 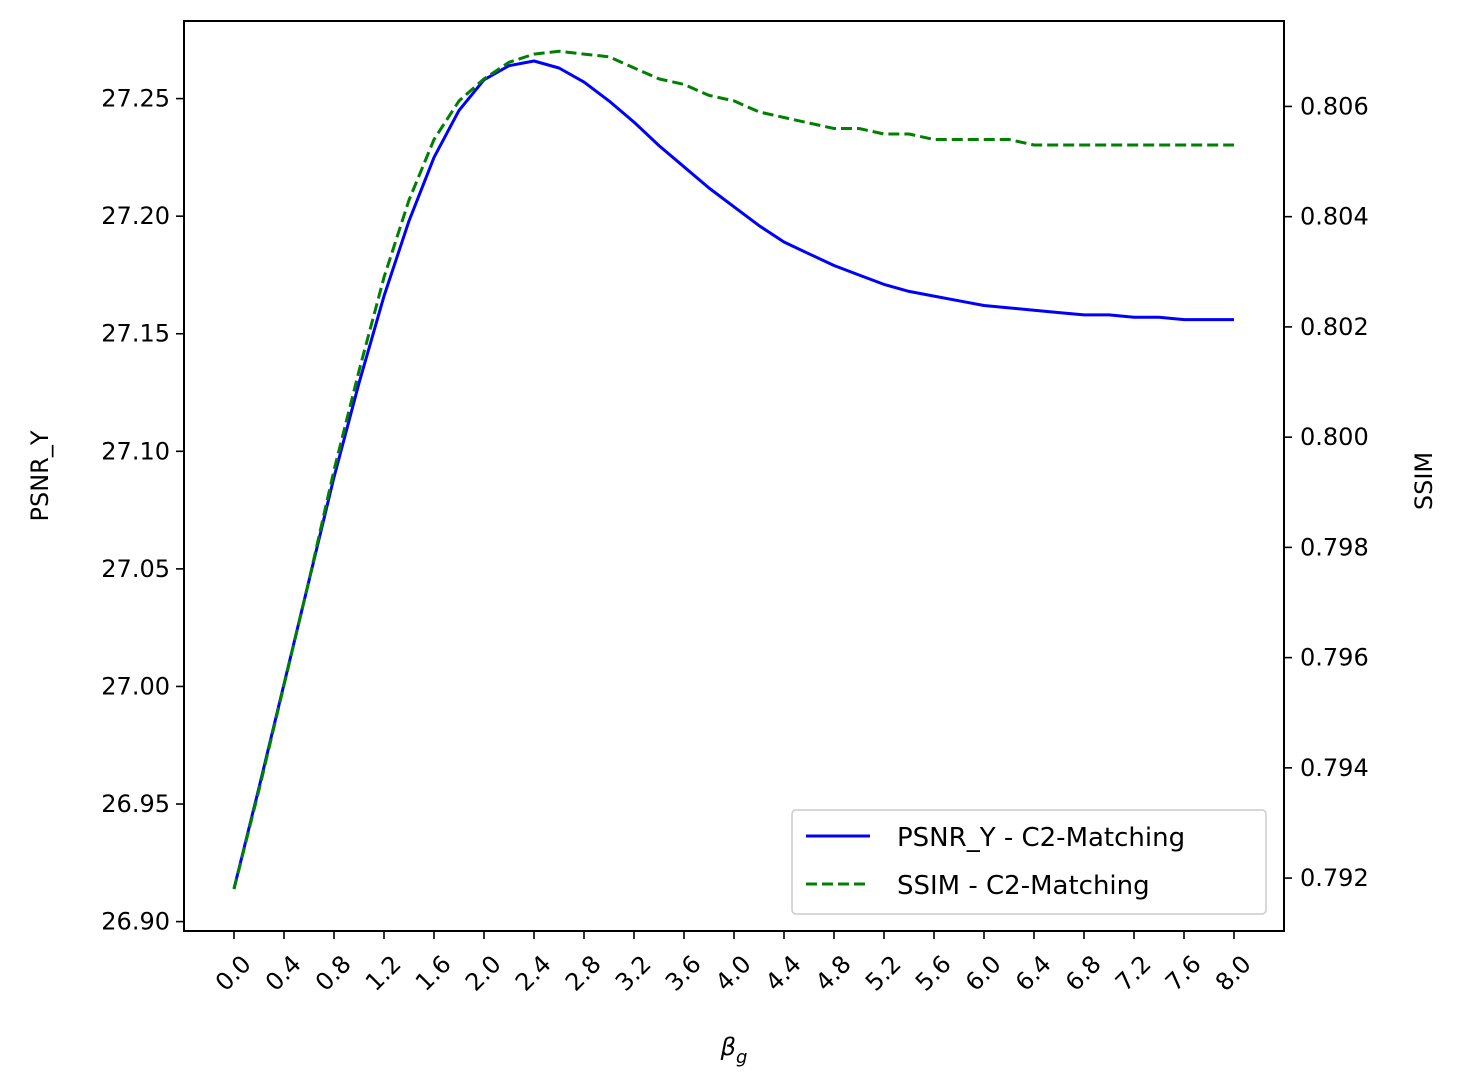 I want to click on y2-tick-label: 0.806, so click(x=1334, y=106).